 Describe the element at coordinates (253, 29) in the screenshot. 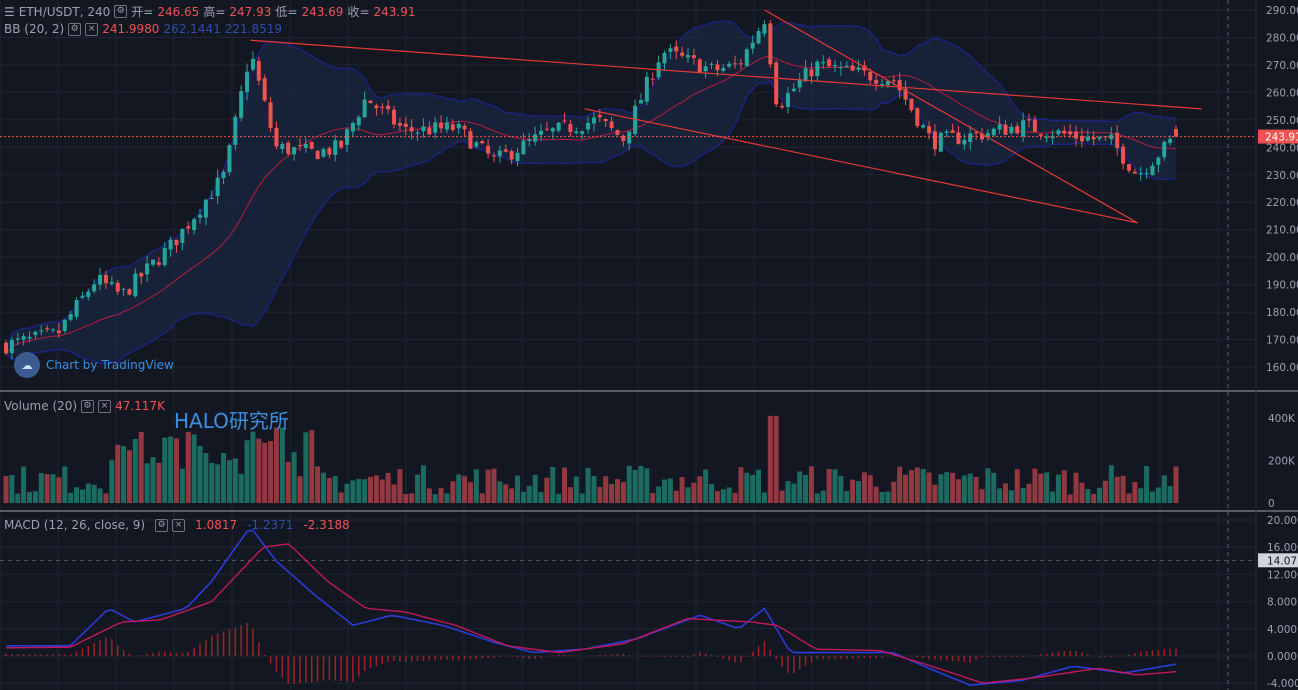

I see `bb-lower: 221.8519` at that location.